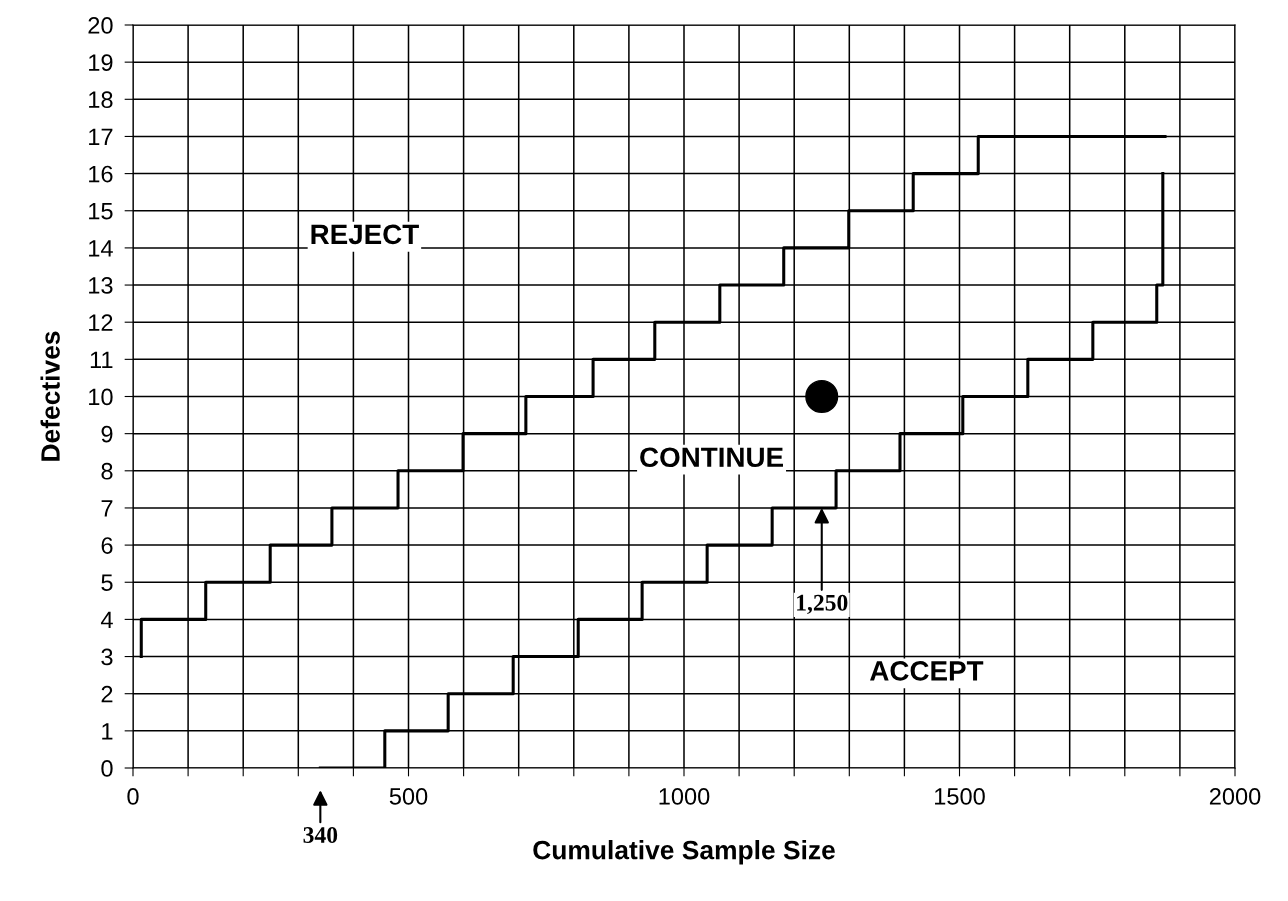 The height and width of the screenshot is (901, 1288). Describe the element at coordinates (960, 796) in the screenshot. I see `x-tick-label: 1500` at that location.